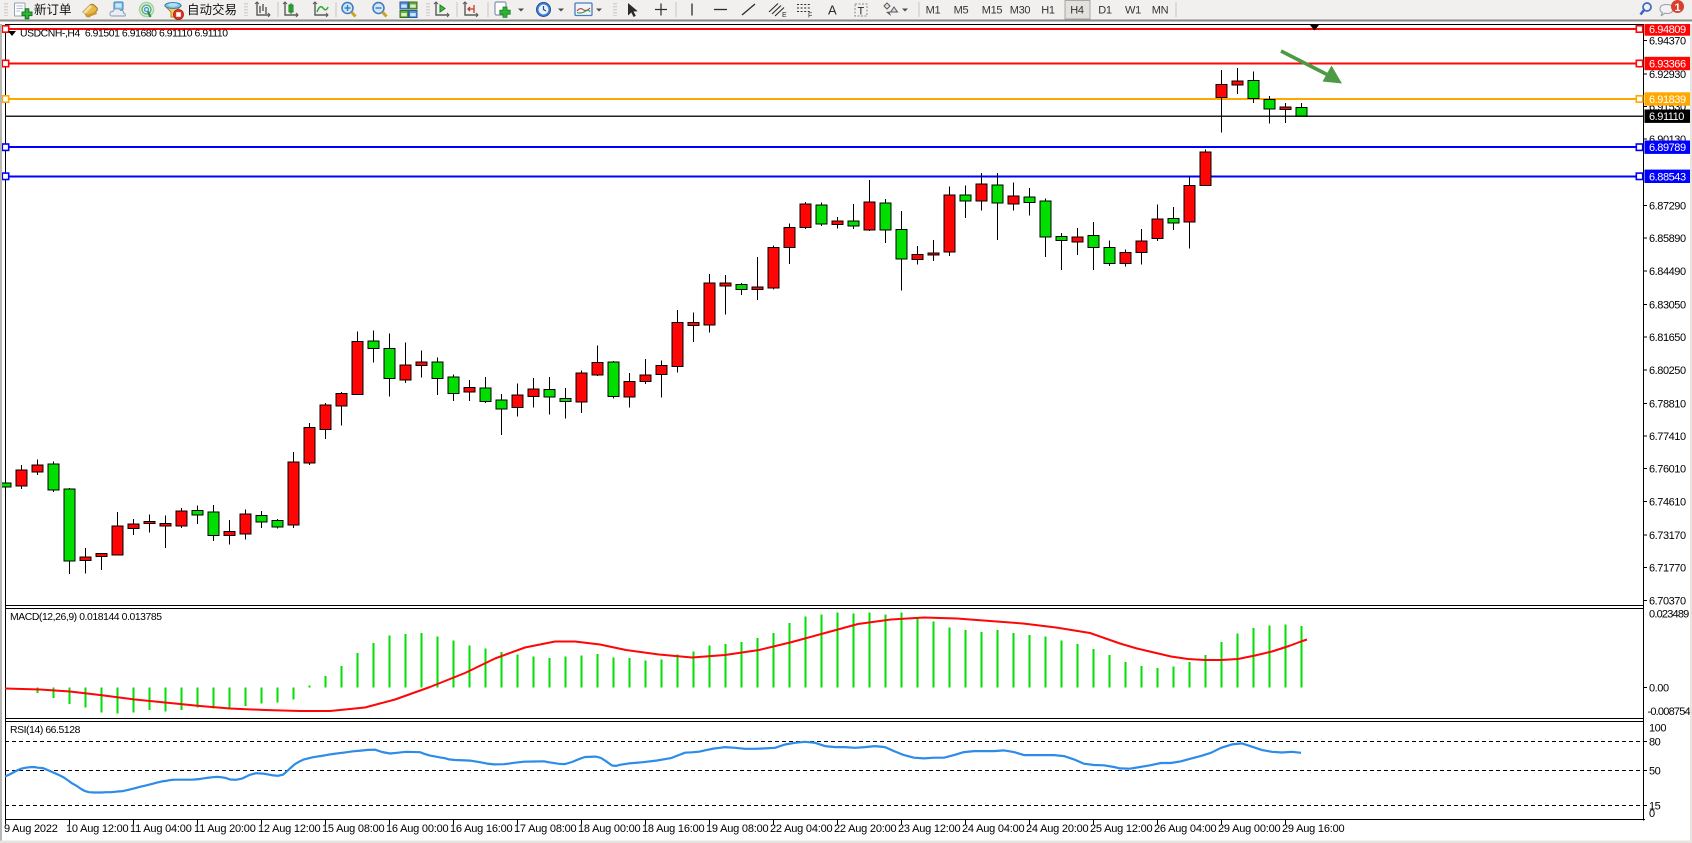  I want to click on svg-text:MACD(12,26,9) 0.018144 0.01378: MACD(12,26,9) 0.018144 0.013785, so click(86, 617).